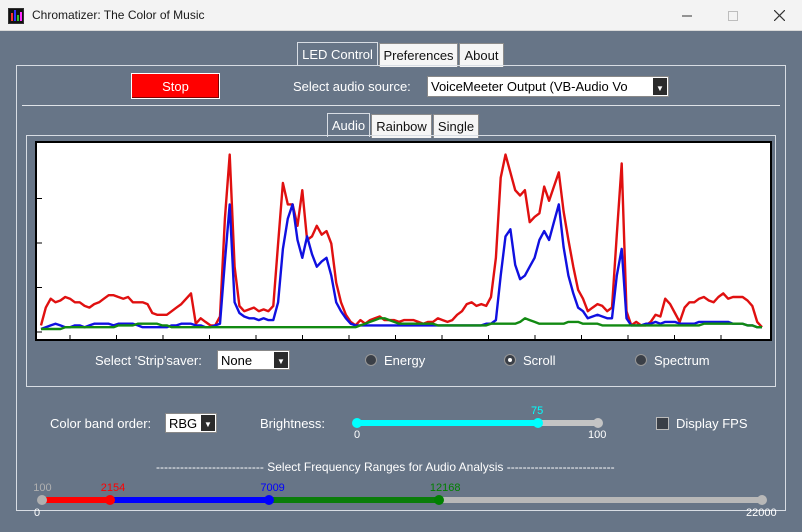 Image resolution: width=802 pixels, height=532 pixels. What do you see at coordinates (357, 435) in the screenshot?
I see `brightness-min: 0` at bounding box center [357, 435].